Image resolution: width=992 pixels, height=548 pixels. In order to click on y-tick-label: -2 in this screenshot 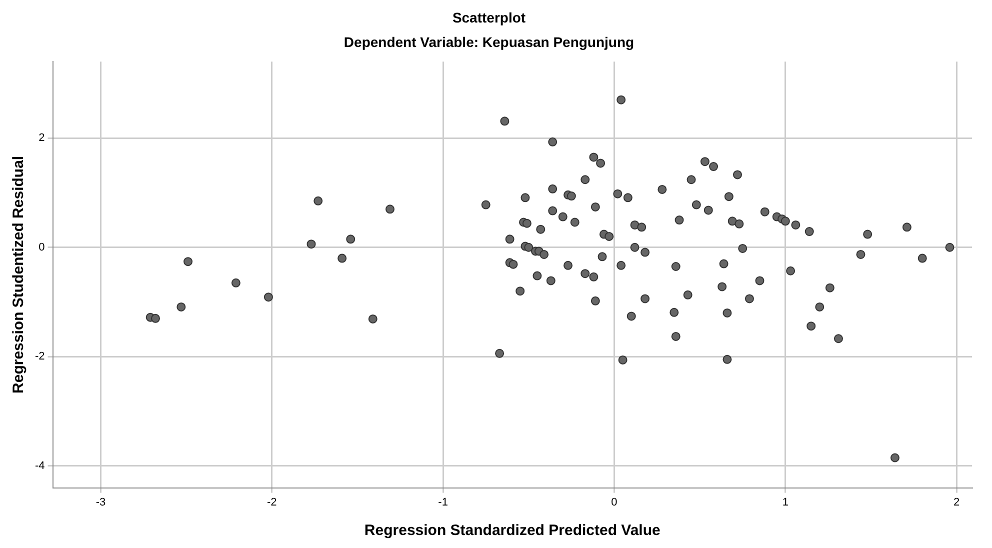, I will do `click(40, 356)`.